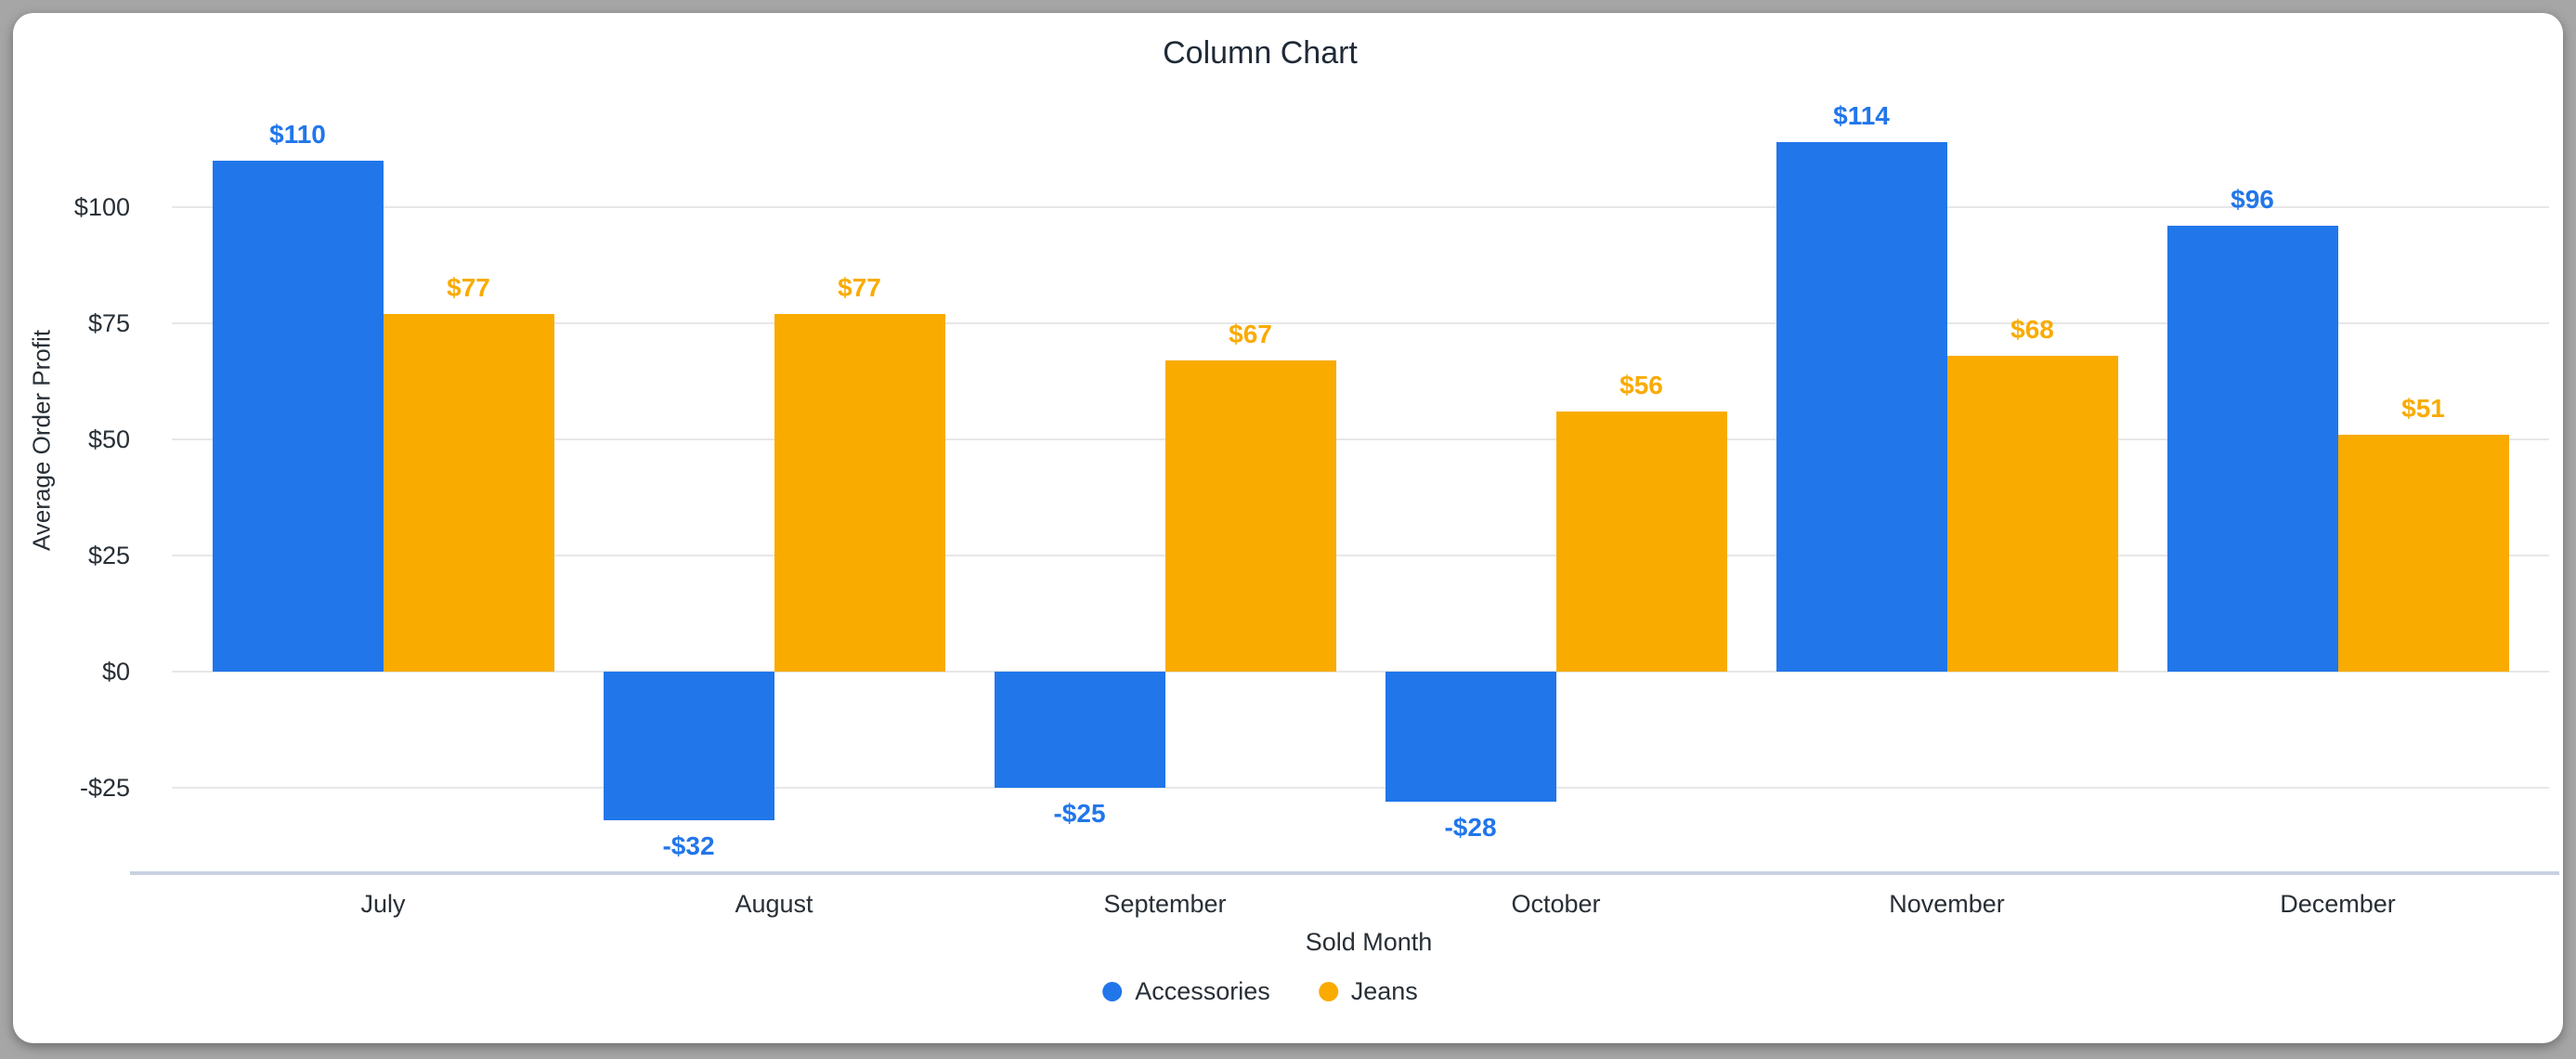  What do you see at coordinates (105, 788) in the screenshot?
I see `y-axis-tick--25: -$25` at bounding box center [105, 788].